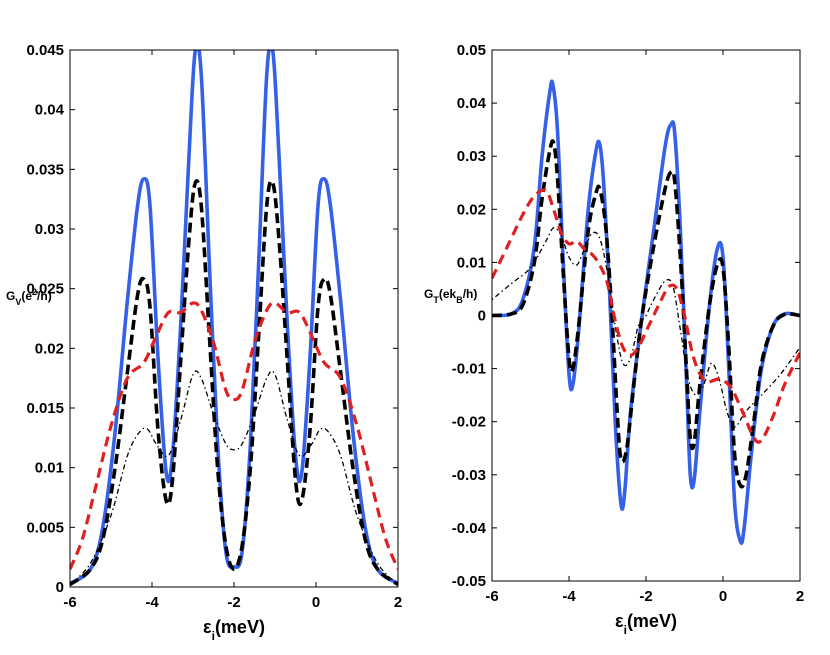 This screenshot has width=830, height=655. Describe the element at coordinates (469, 581) in the screenshot. I see `y-tick-label: -0.05` at that location.